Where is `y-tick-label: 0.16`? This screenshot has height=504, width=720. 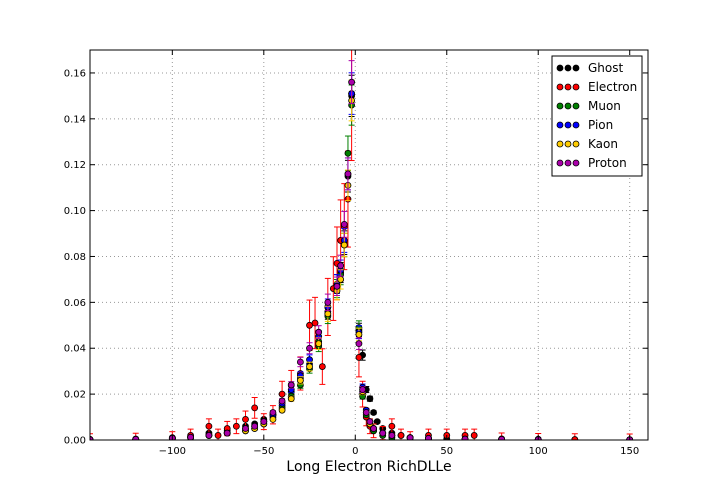 y-tick-label: 0.16 is located at coordinates (75, 73).